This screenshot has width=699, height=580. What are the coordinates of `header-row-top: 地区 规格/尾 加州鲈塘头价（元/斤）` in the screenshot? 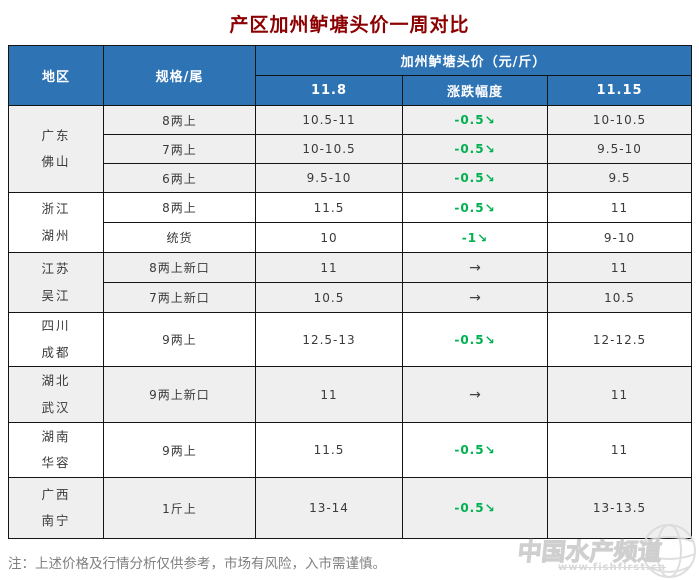 It's located at (350, 75).